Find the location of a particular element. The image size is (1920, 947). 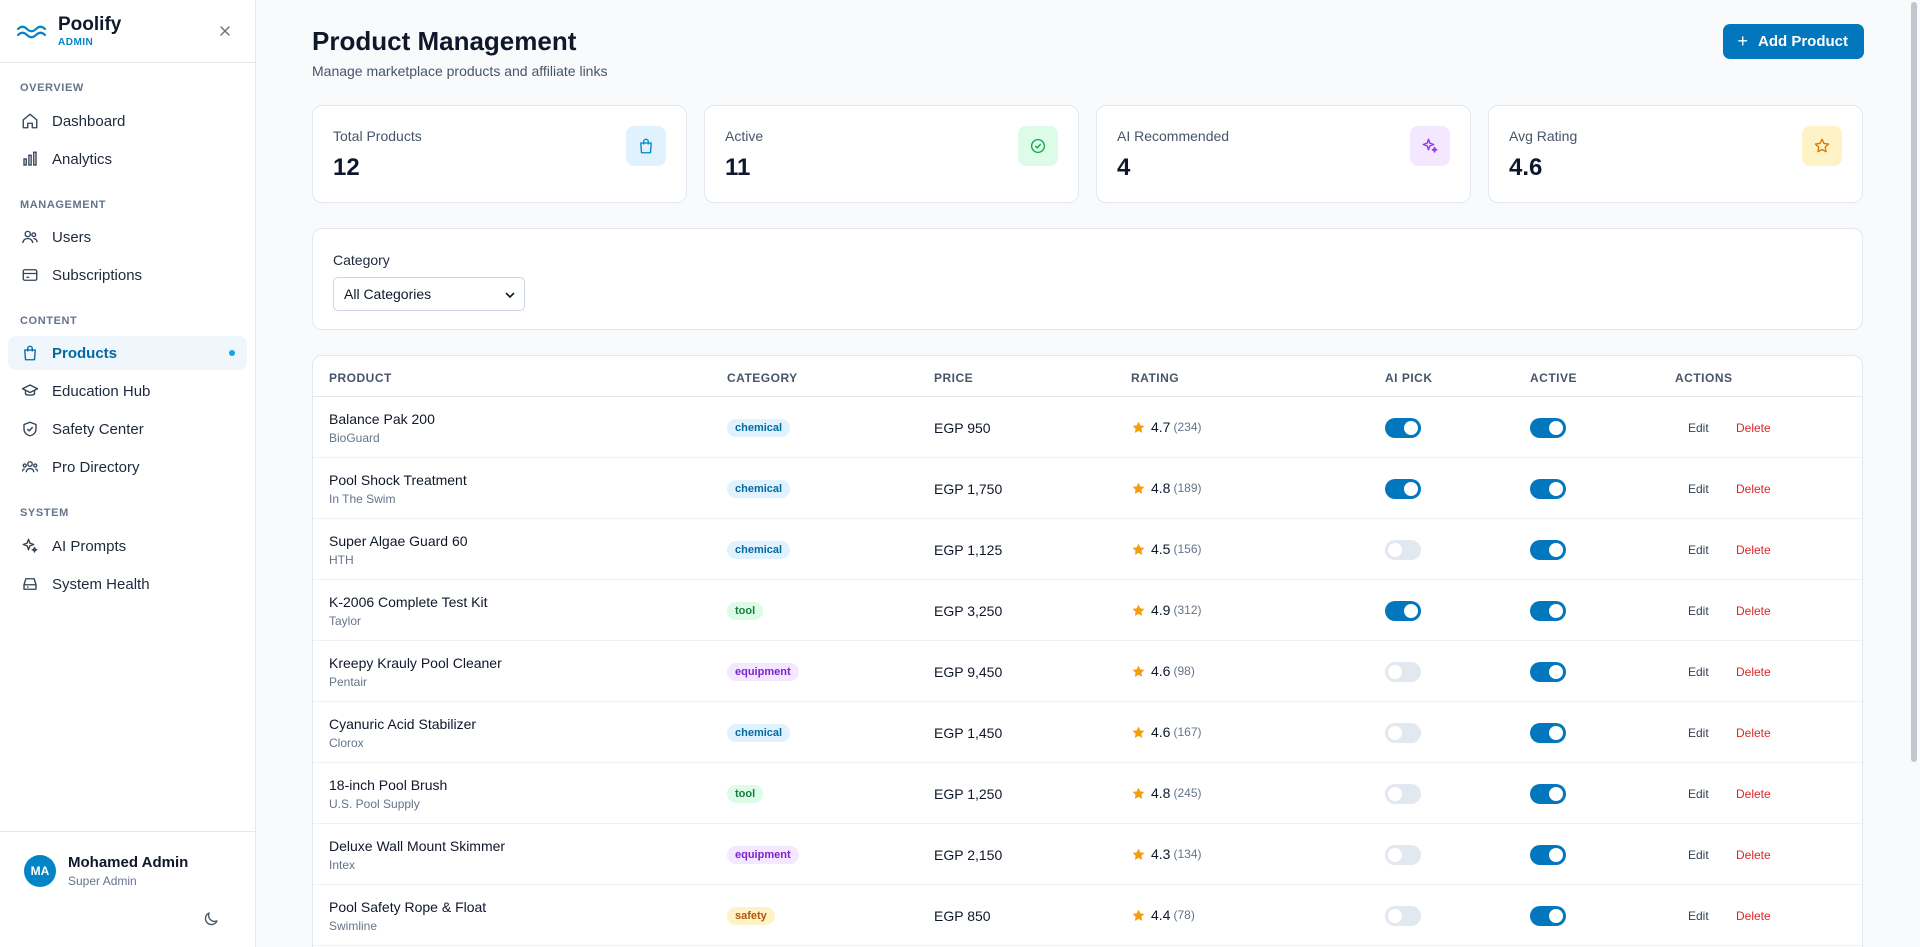

stat-value: 4.6 is located at coordinates (1526, 167).